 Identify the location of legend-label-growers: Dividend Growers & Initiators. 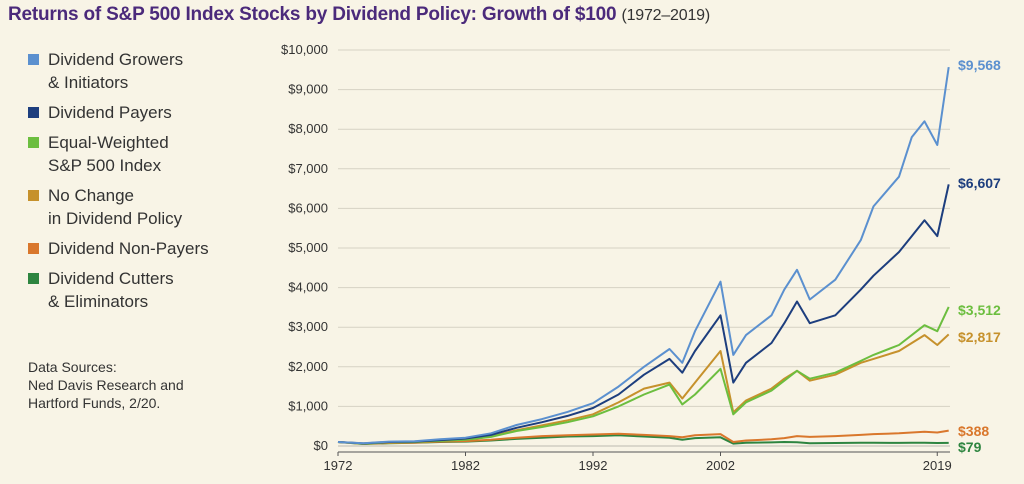
(116, 71).